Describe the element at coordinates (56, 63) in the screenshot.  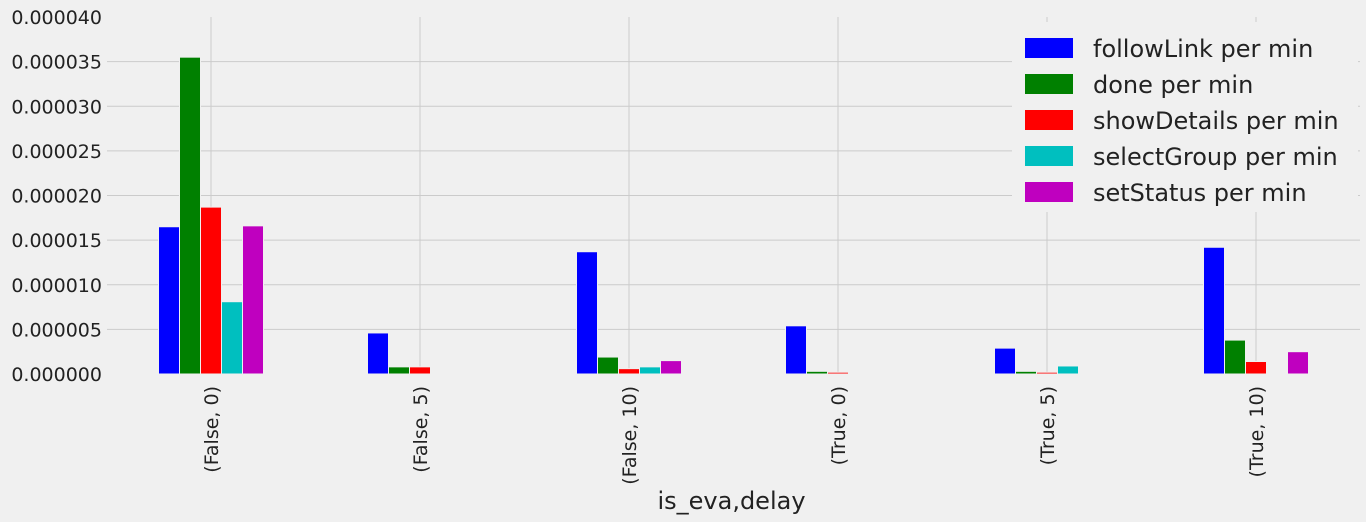
I see `y-tick-label: 0.000035` at that location.